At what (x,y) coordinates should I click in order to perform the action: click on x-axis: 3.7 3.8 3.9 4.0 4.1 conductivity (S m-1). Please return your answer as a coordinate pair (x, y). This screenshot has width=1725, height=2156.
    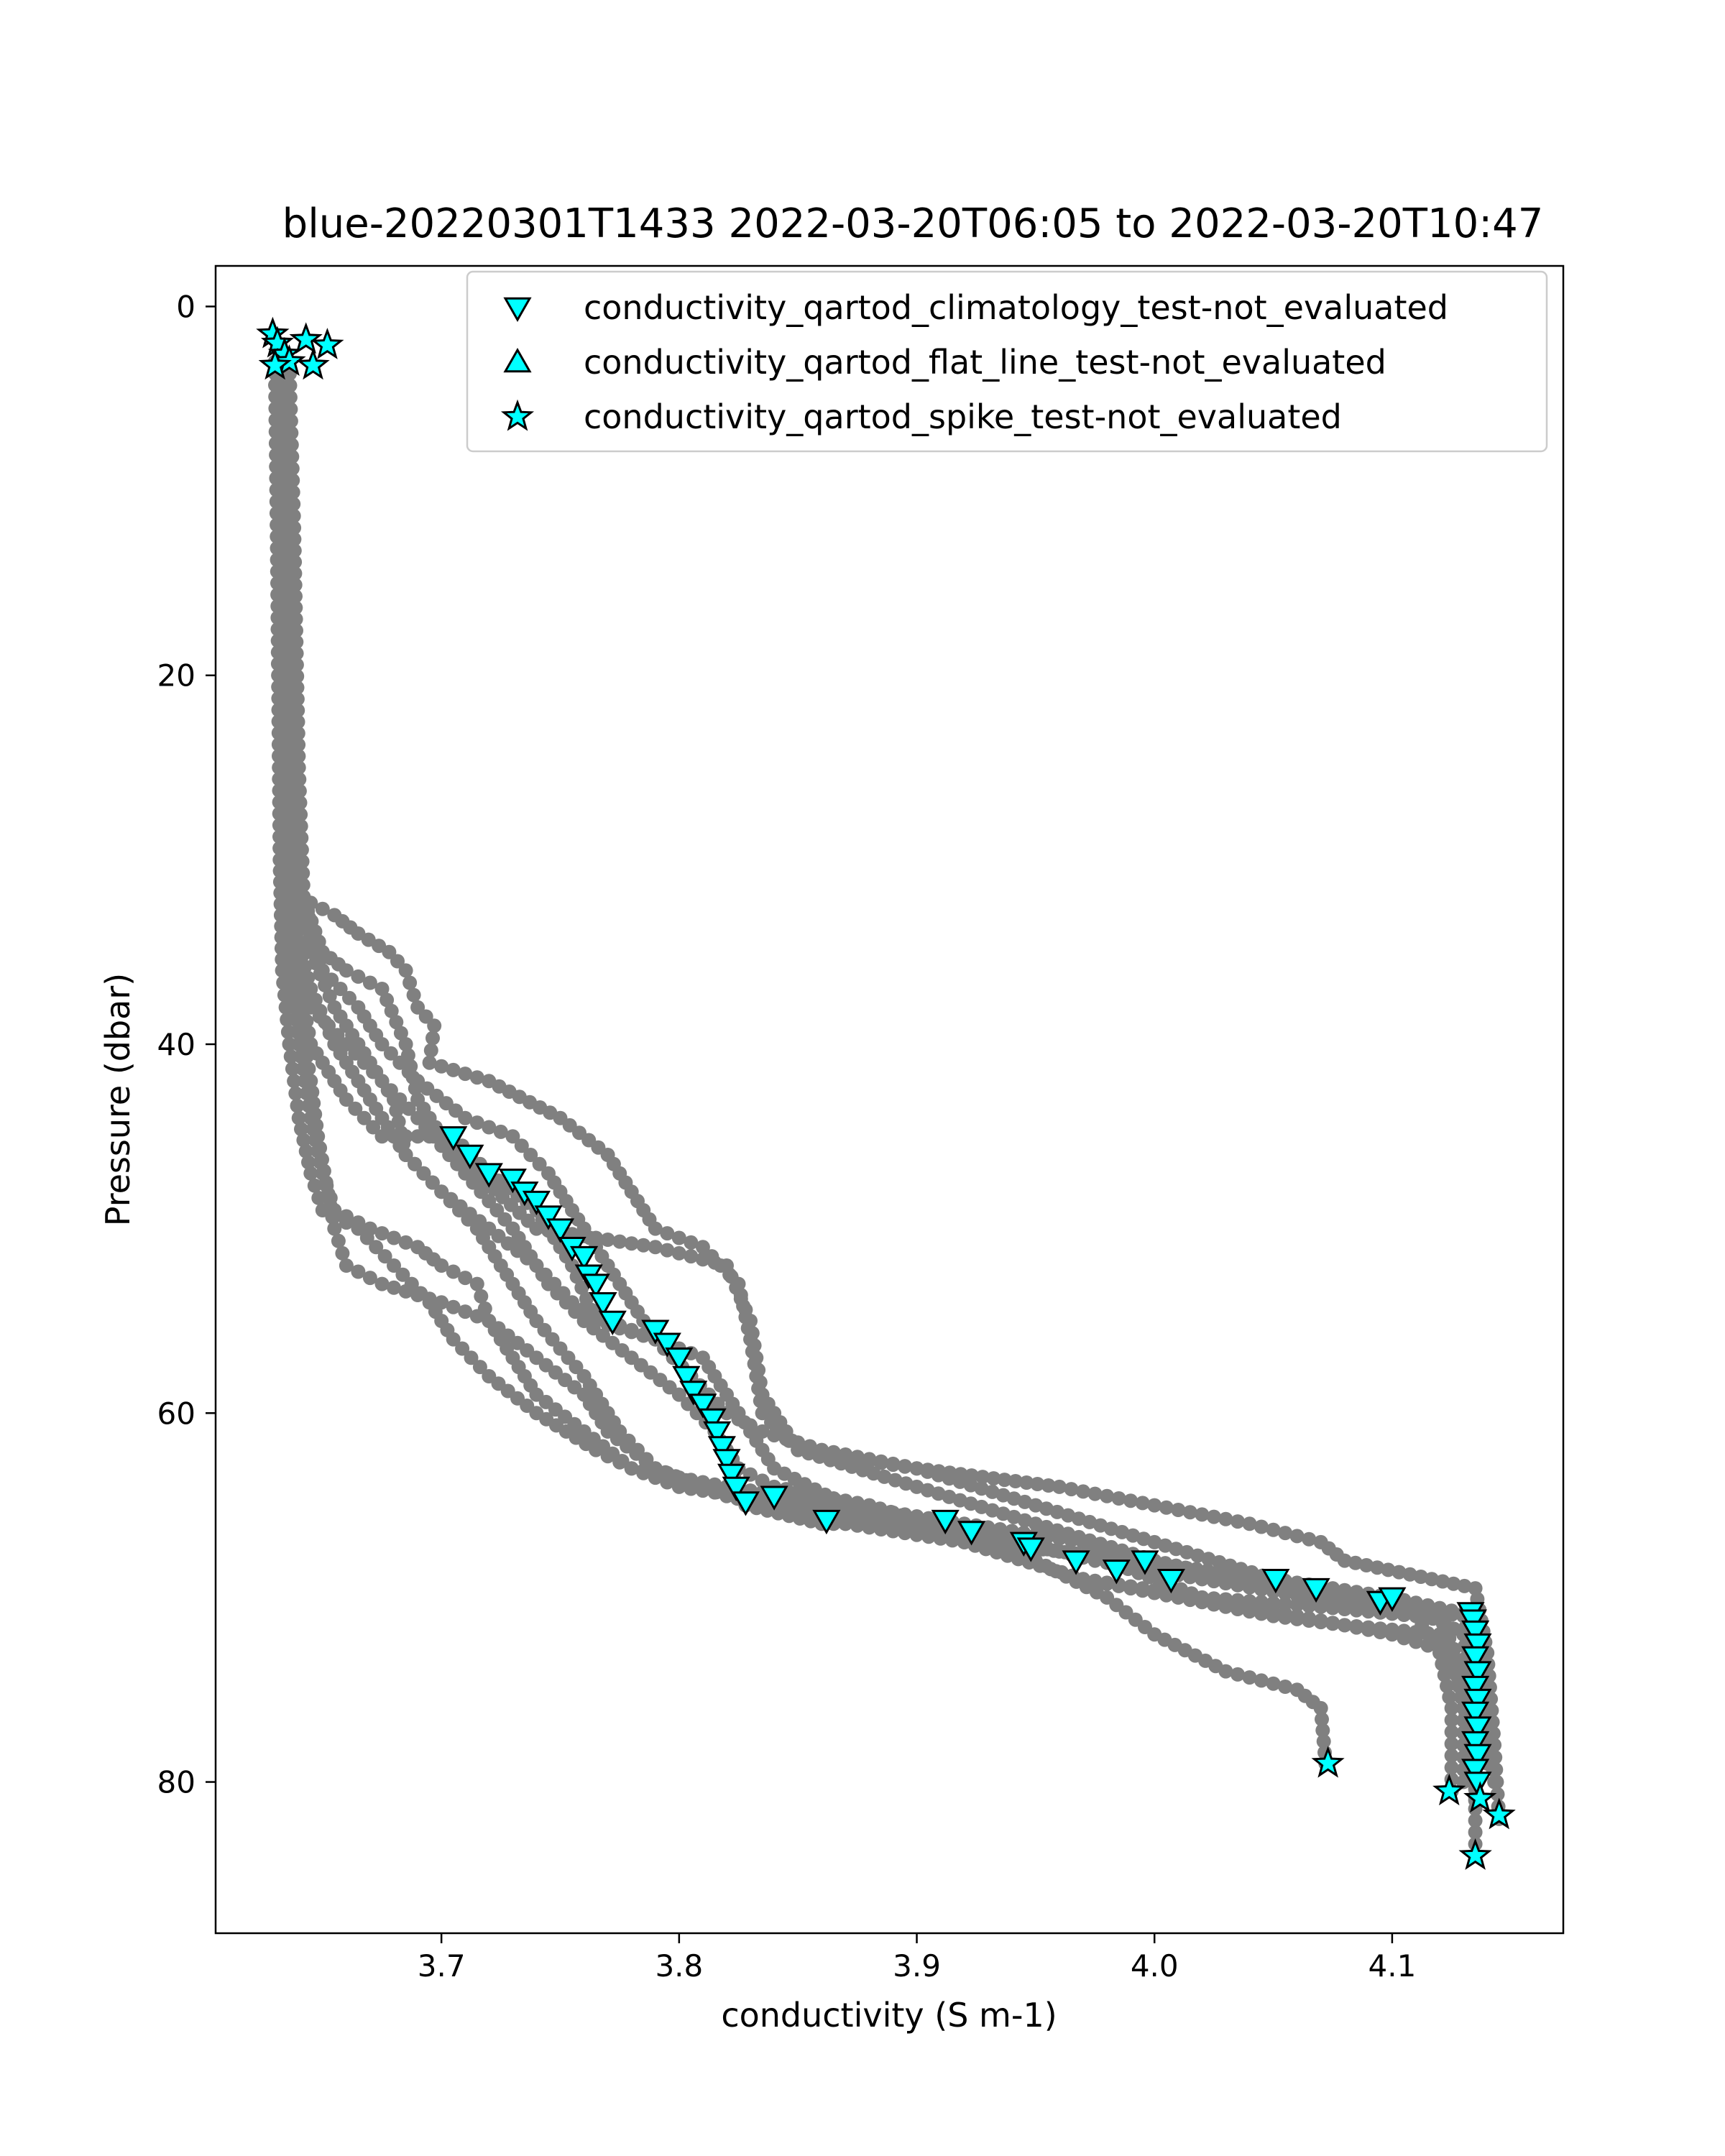
    Looking at the image, I should click on (917, 1984).